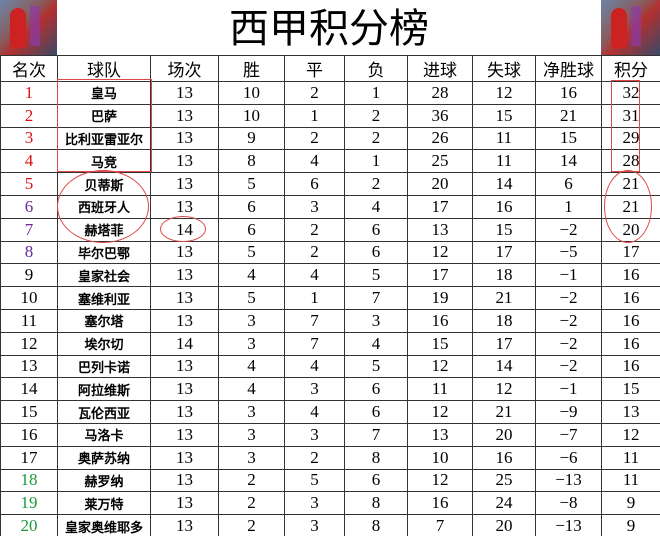 This screenshot has width=660, height=536. I want to click on cell-lost: 8, so click(376, 457).